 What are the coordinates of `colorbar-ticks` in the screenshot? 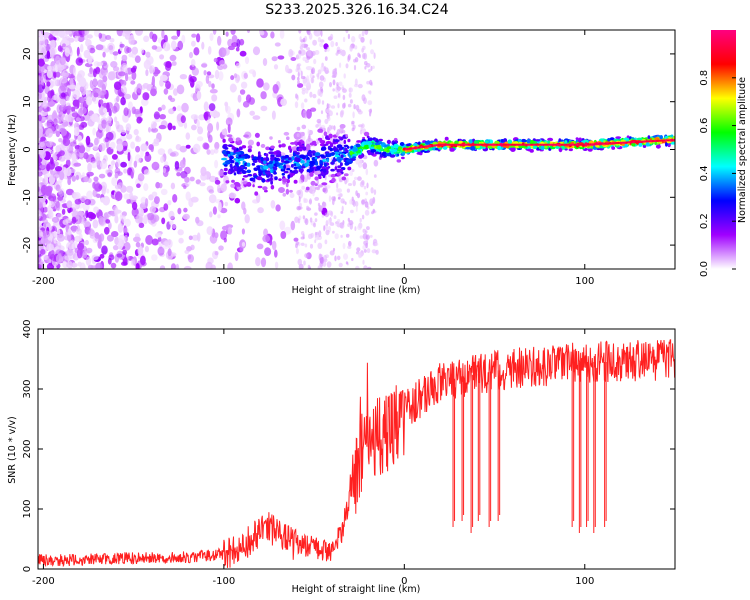 It's located at (734, 173).